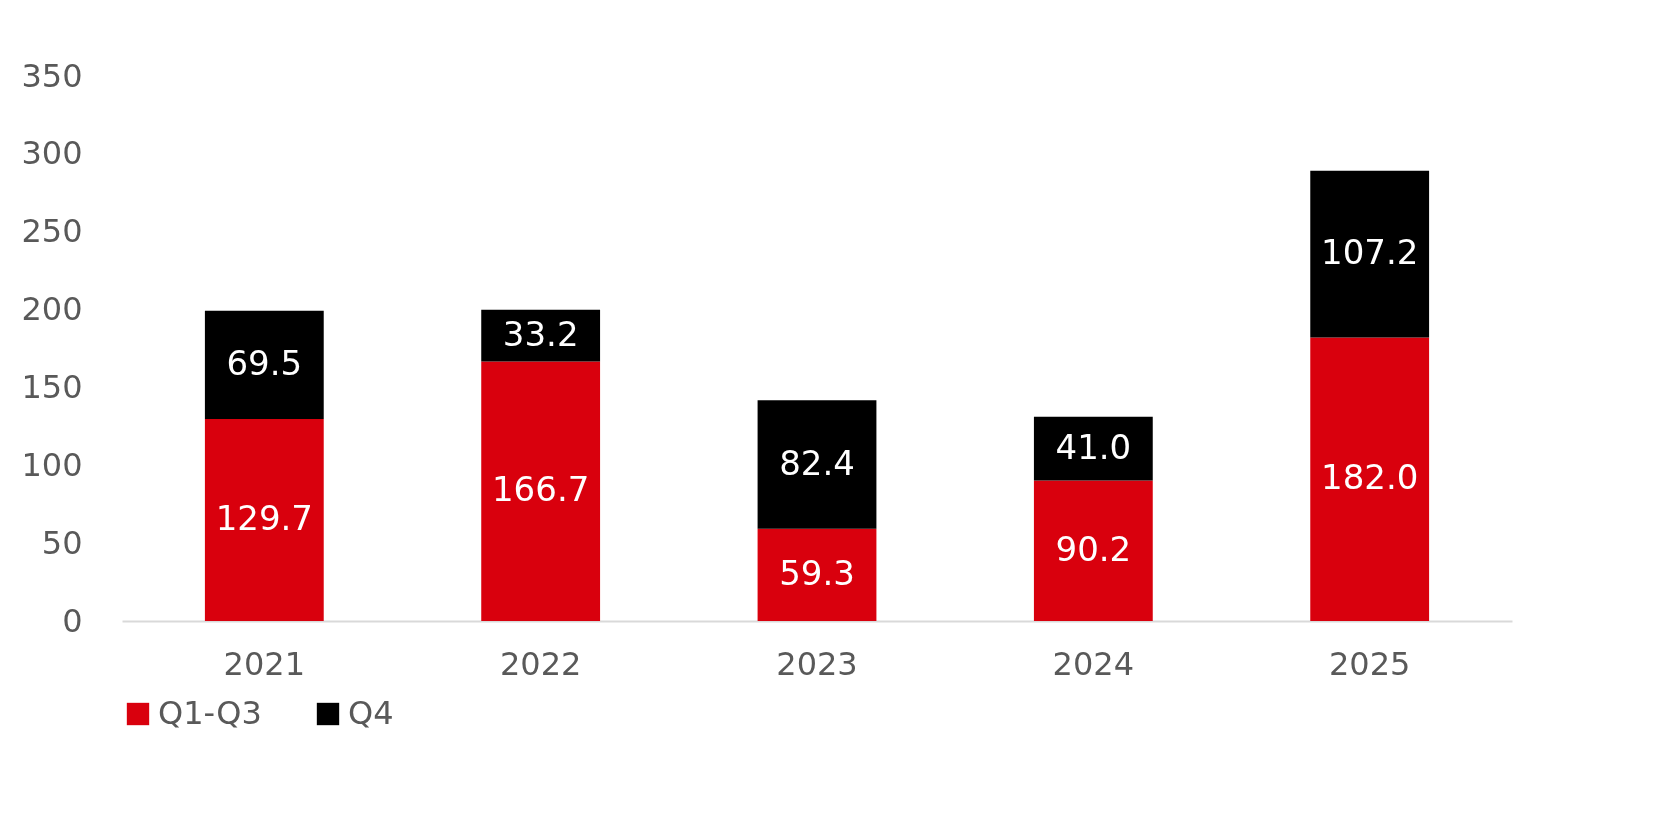 The width and height of the screenshot is (1678, 832). What do you see at coordinates (817, 663) in the screenshot?
I see `x-tick-label: 2023` at bounding box center [817, 663].